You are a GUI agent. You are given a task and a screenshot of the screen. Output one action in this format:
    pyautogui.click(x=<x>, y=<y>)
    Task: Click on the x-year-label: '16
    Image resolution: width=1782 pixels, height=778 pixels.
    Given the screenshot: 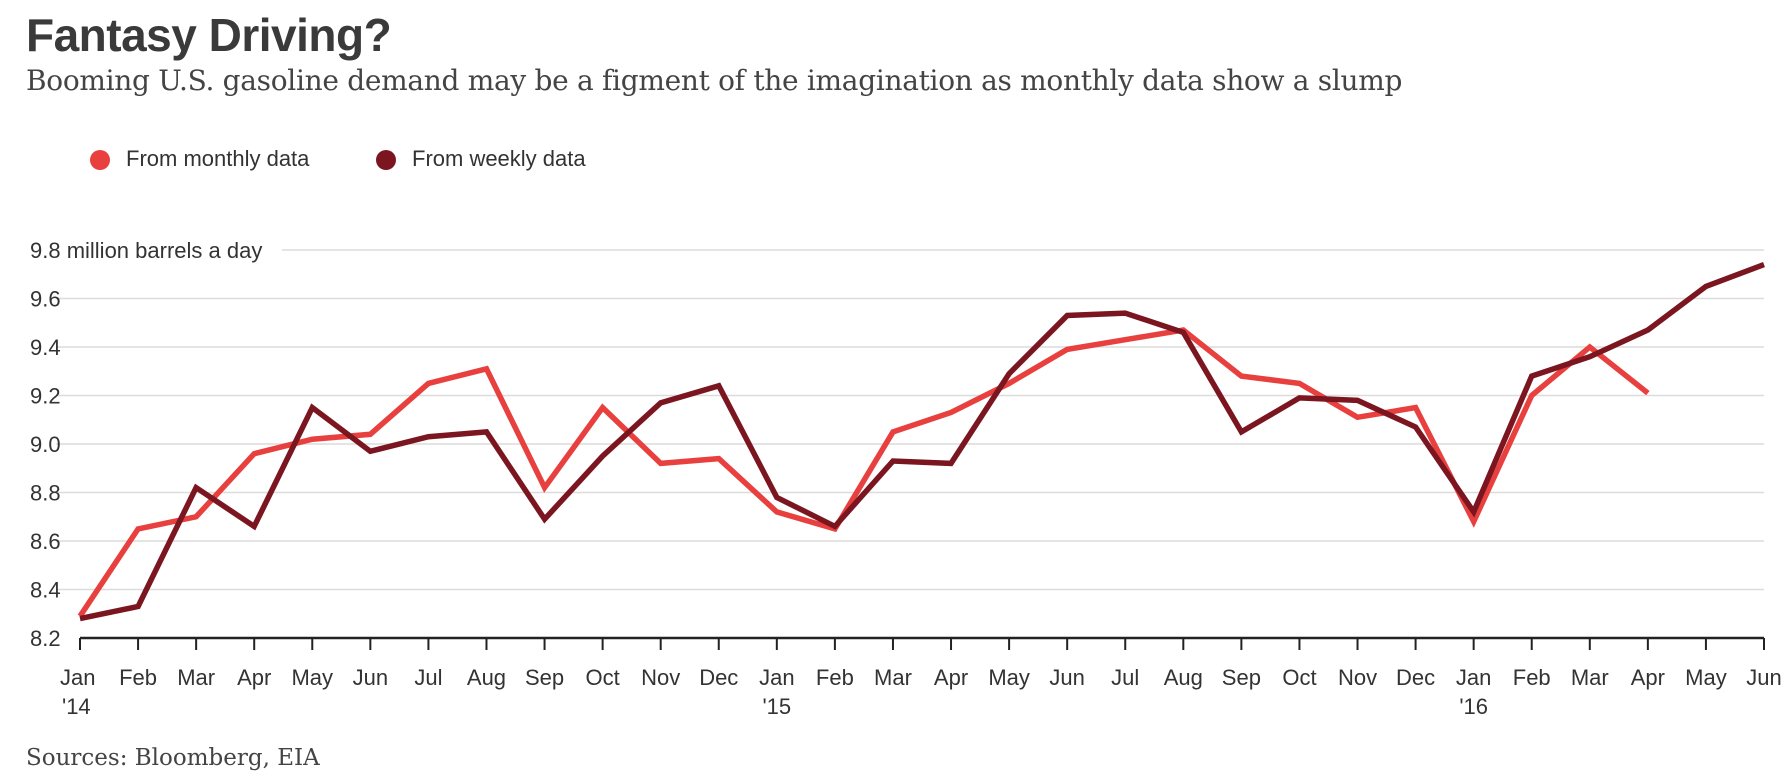 What is the action you would take?
    pyautogui.click(x=1473, y=706)
    